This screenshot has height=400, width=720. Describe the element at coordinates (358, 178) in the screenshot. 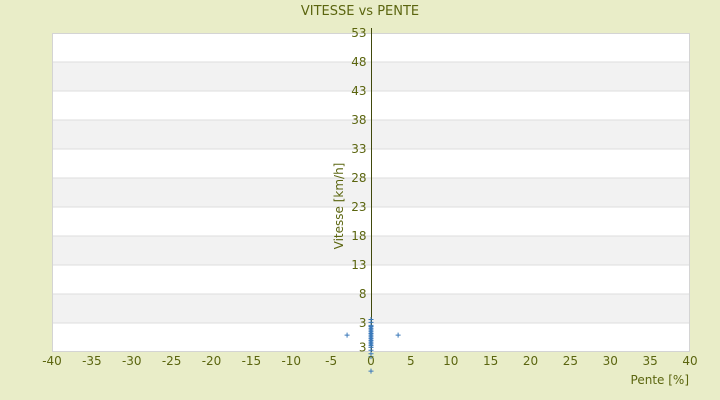

I see `y-tick-label: 28` at that location.